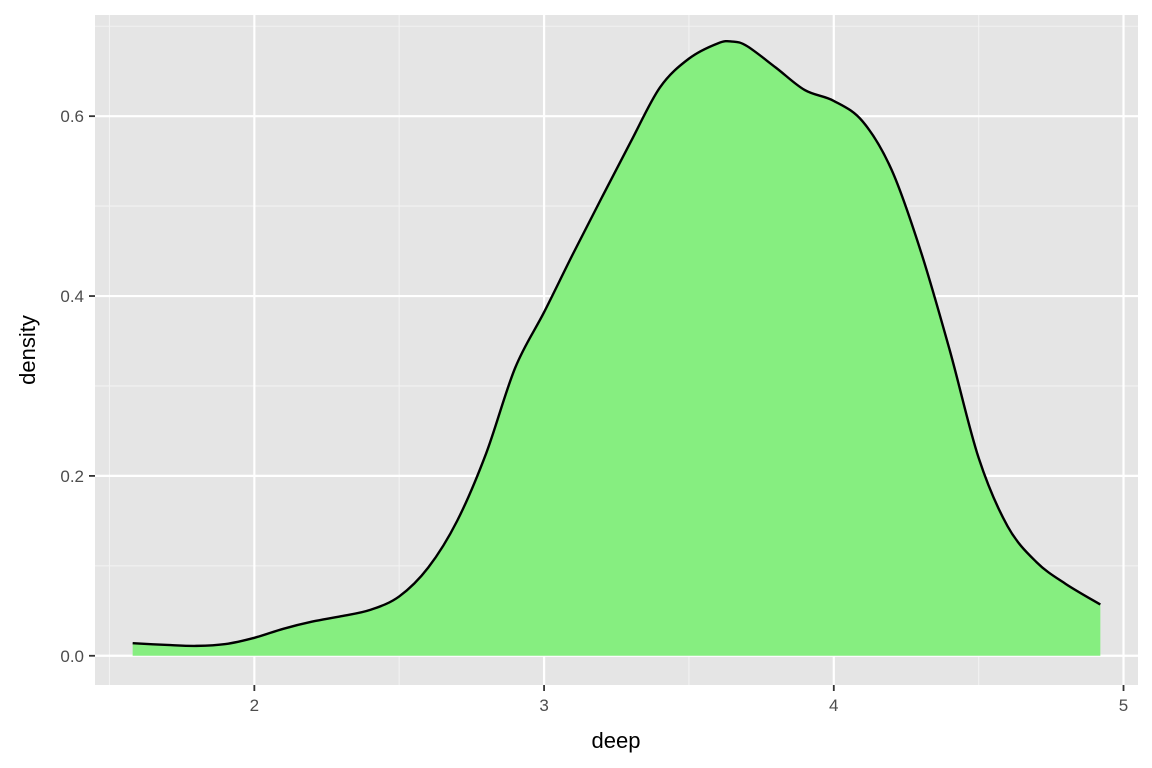 The width and height of the screenshot is (1152, 768). Describe the element at coordinates (72, 656) in the screenshot. I see `y-tick-label: 0.0` at that location.